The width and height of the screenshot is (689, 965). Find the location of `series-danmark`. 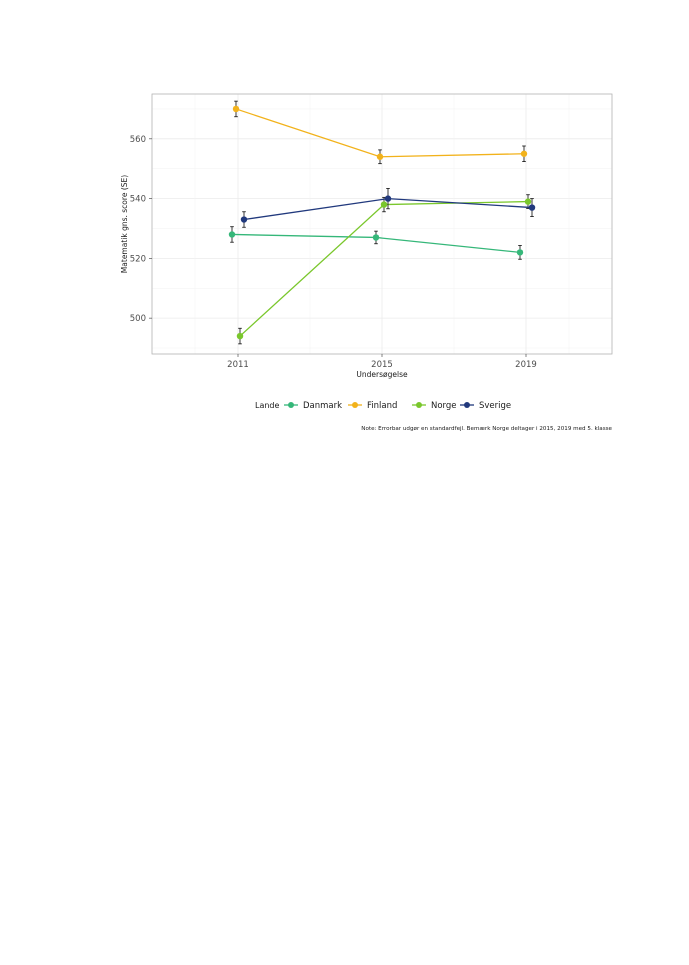

series-danmark is located at coordinates (376, 243).